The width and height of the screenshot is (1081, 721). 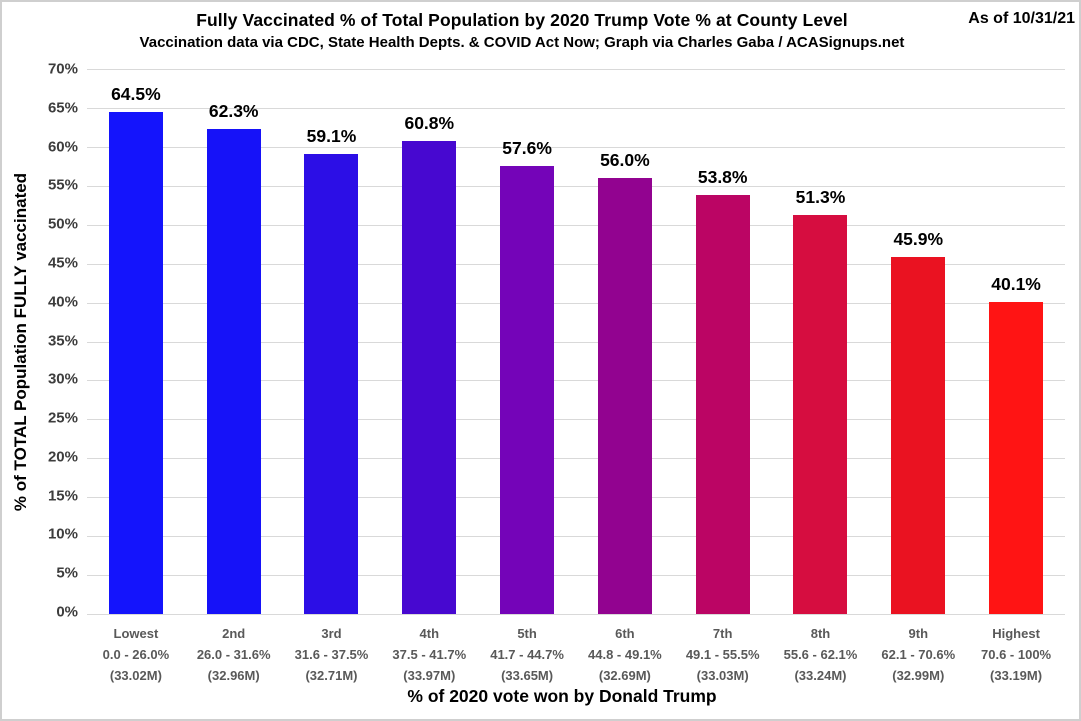 I want to click on bar-column: 60.8%, so click(x=429, y=341).